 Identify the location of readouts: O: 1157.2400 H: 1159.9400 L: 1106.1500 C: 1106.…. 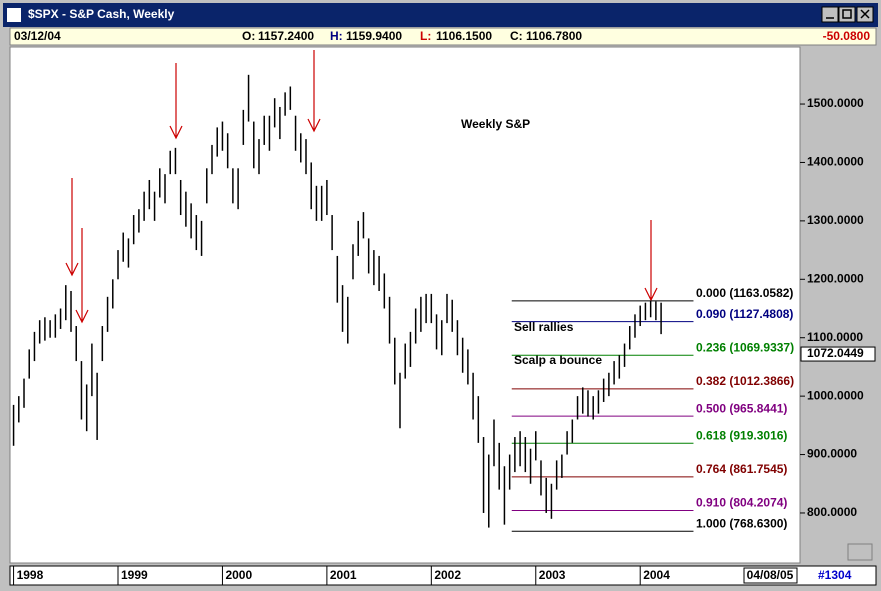
(412, 36).